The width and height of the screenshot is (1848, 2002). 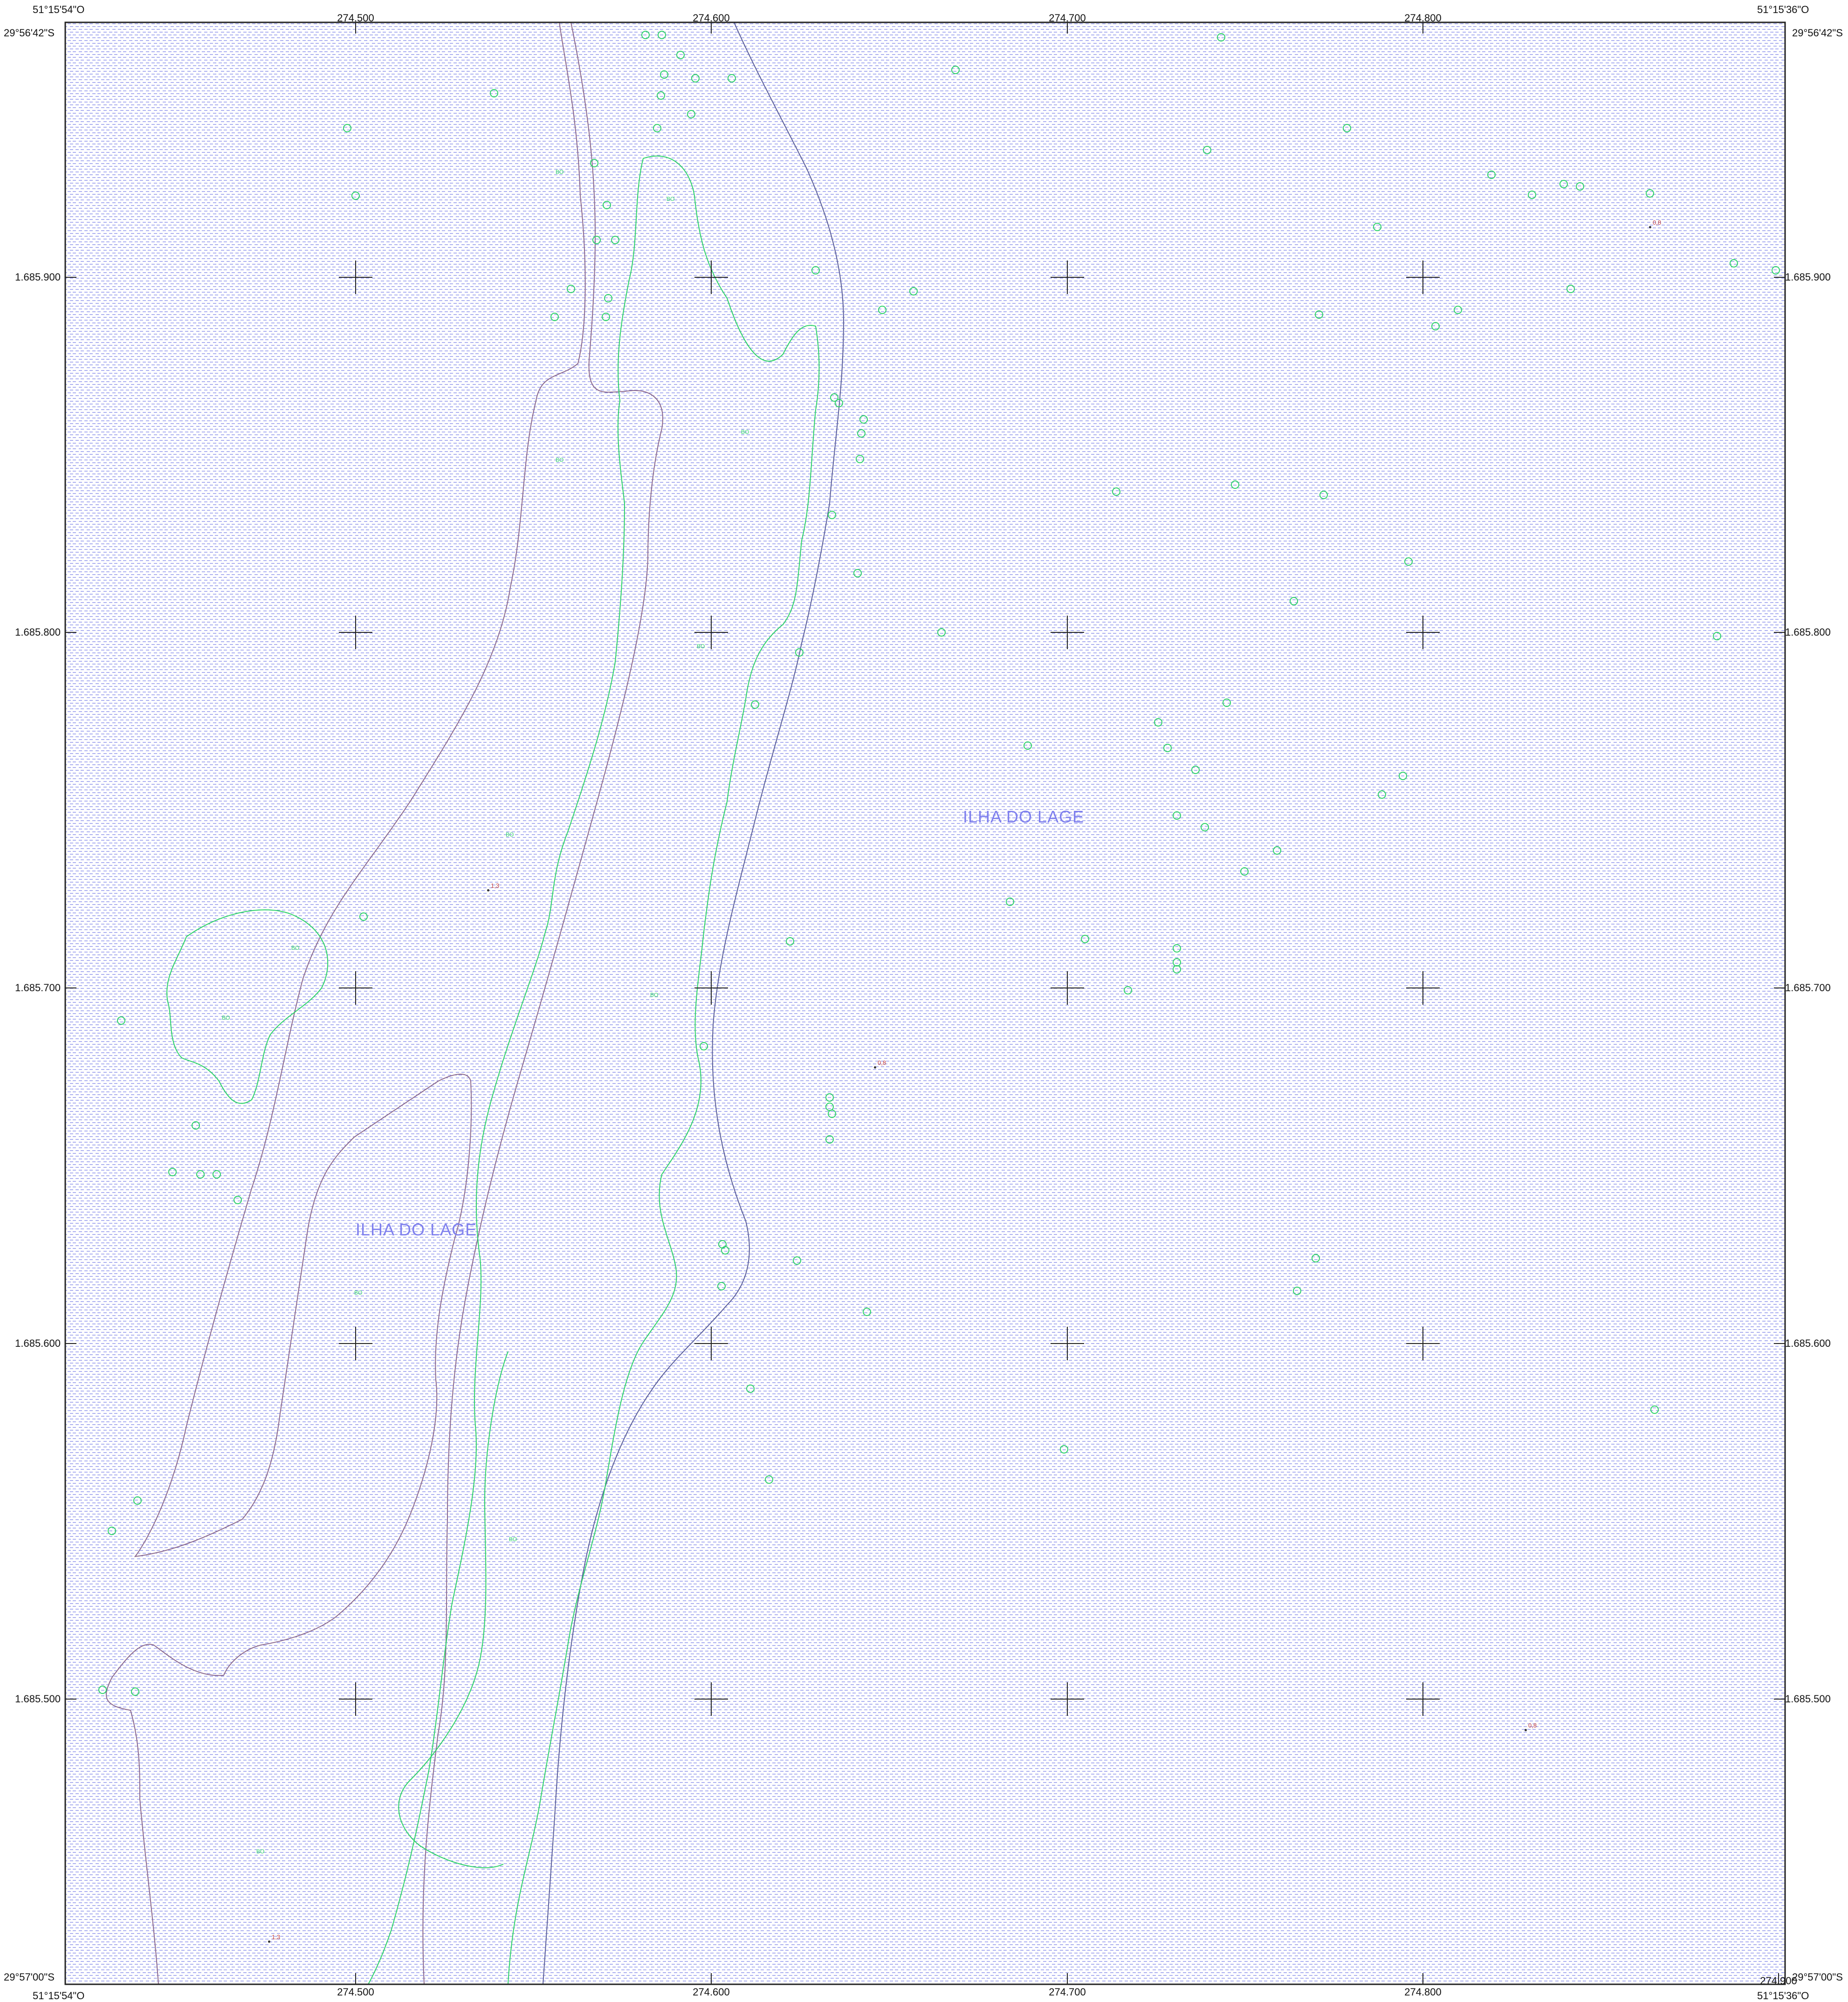 I want to click on northing-label-left: 1.685.600, so click(x=38, y=1343).